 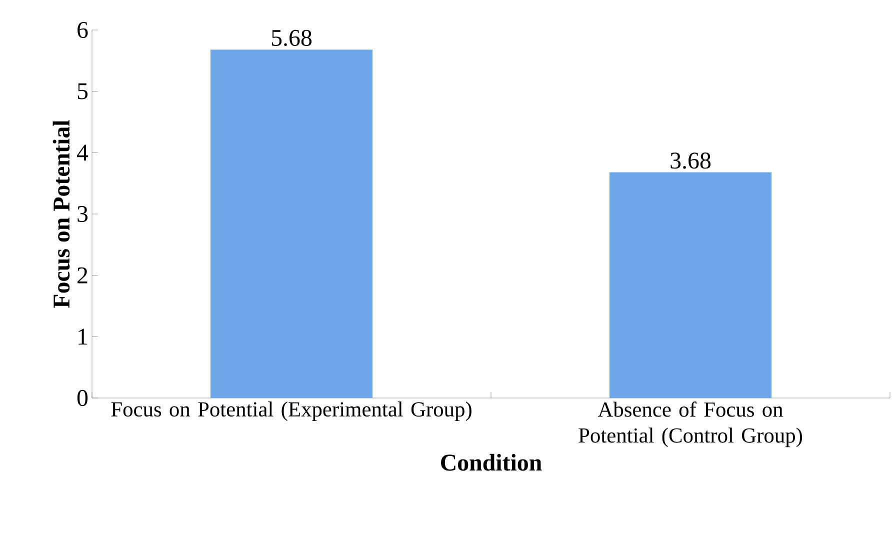 What do you see at coordinates (690, 425) in the screenshot?
I see `x-tick-label: Absence of Focus on Potential (Control Group)` at bounding box center [690, 425].